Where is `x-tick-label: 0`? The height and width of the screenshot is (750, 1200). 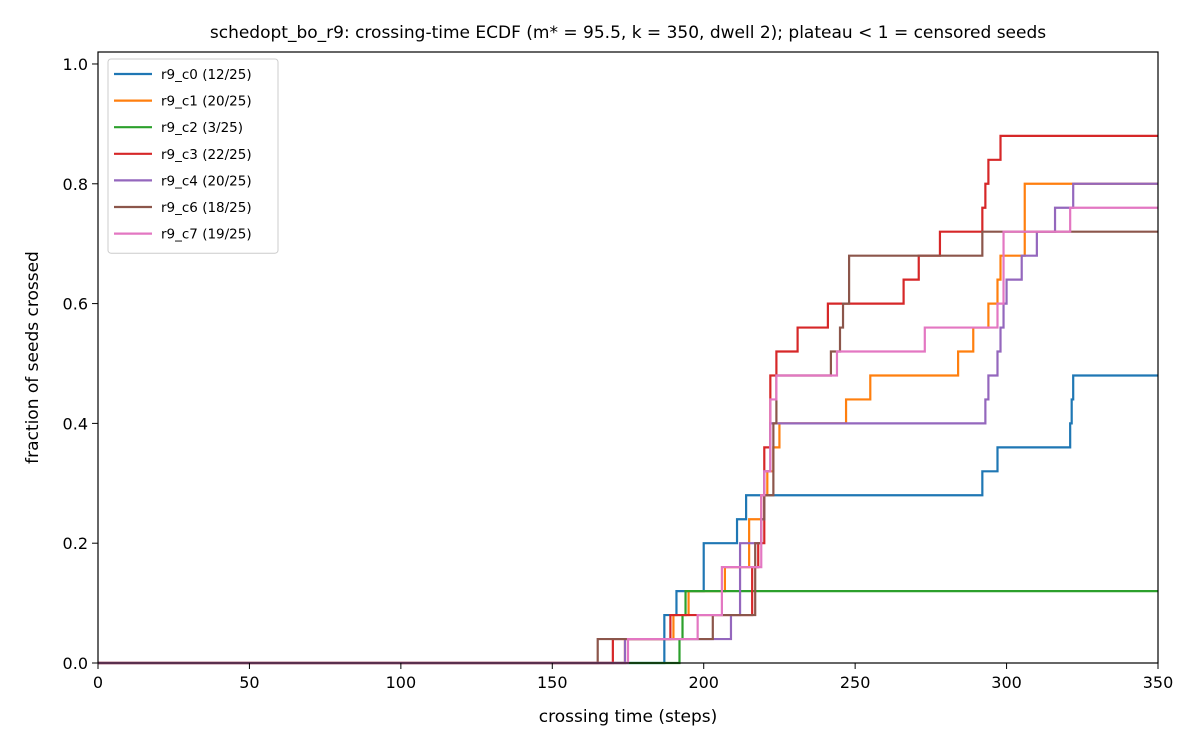 x-tick-label: 0 is located at coordinates (98, 682).